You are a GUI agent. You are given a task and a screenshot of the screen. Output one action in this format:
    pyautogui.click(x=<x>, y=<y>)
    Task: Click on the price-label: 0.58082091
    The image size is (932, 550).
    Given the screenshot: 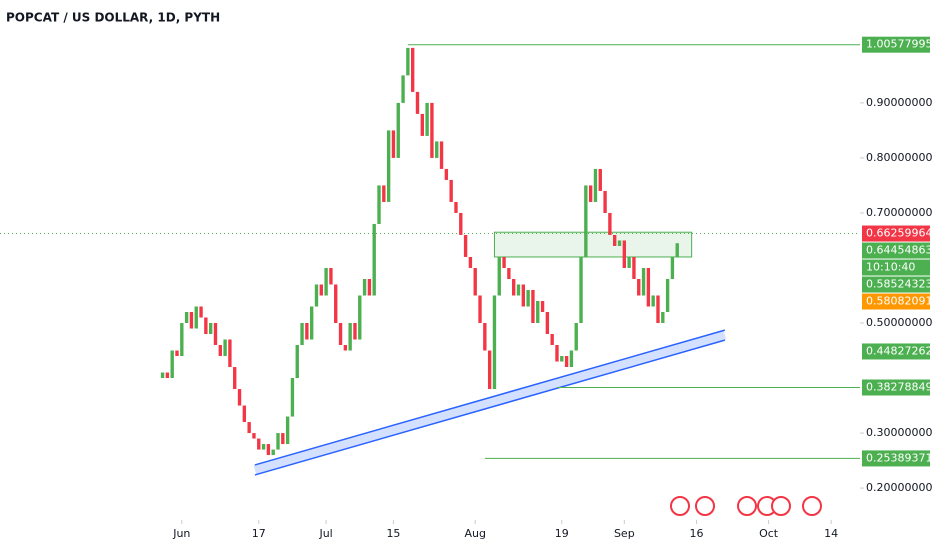 What is the action you would take?
    pyautogui.click(x=899, y=301)
    